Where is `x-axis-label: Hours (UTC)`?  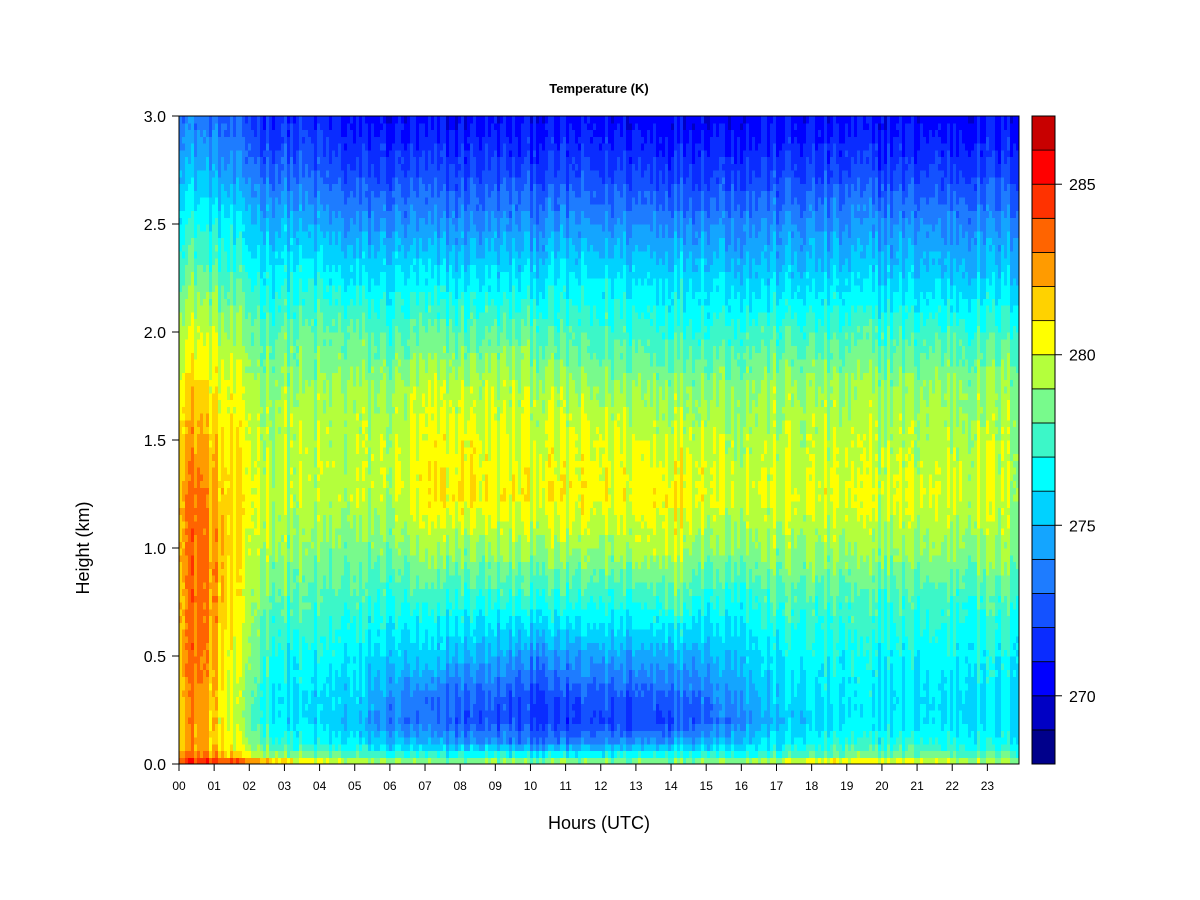 x-axis-label: Hours (UTC) is located at coordinates (599, 823).